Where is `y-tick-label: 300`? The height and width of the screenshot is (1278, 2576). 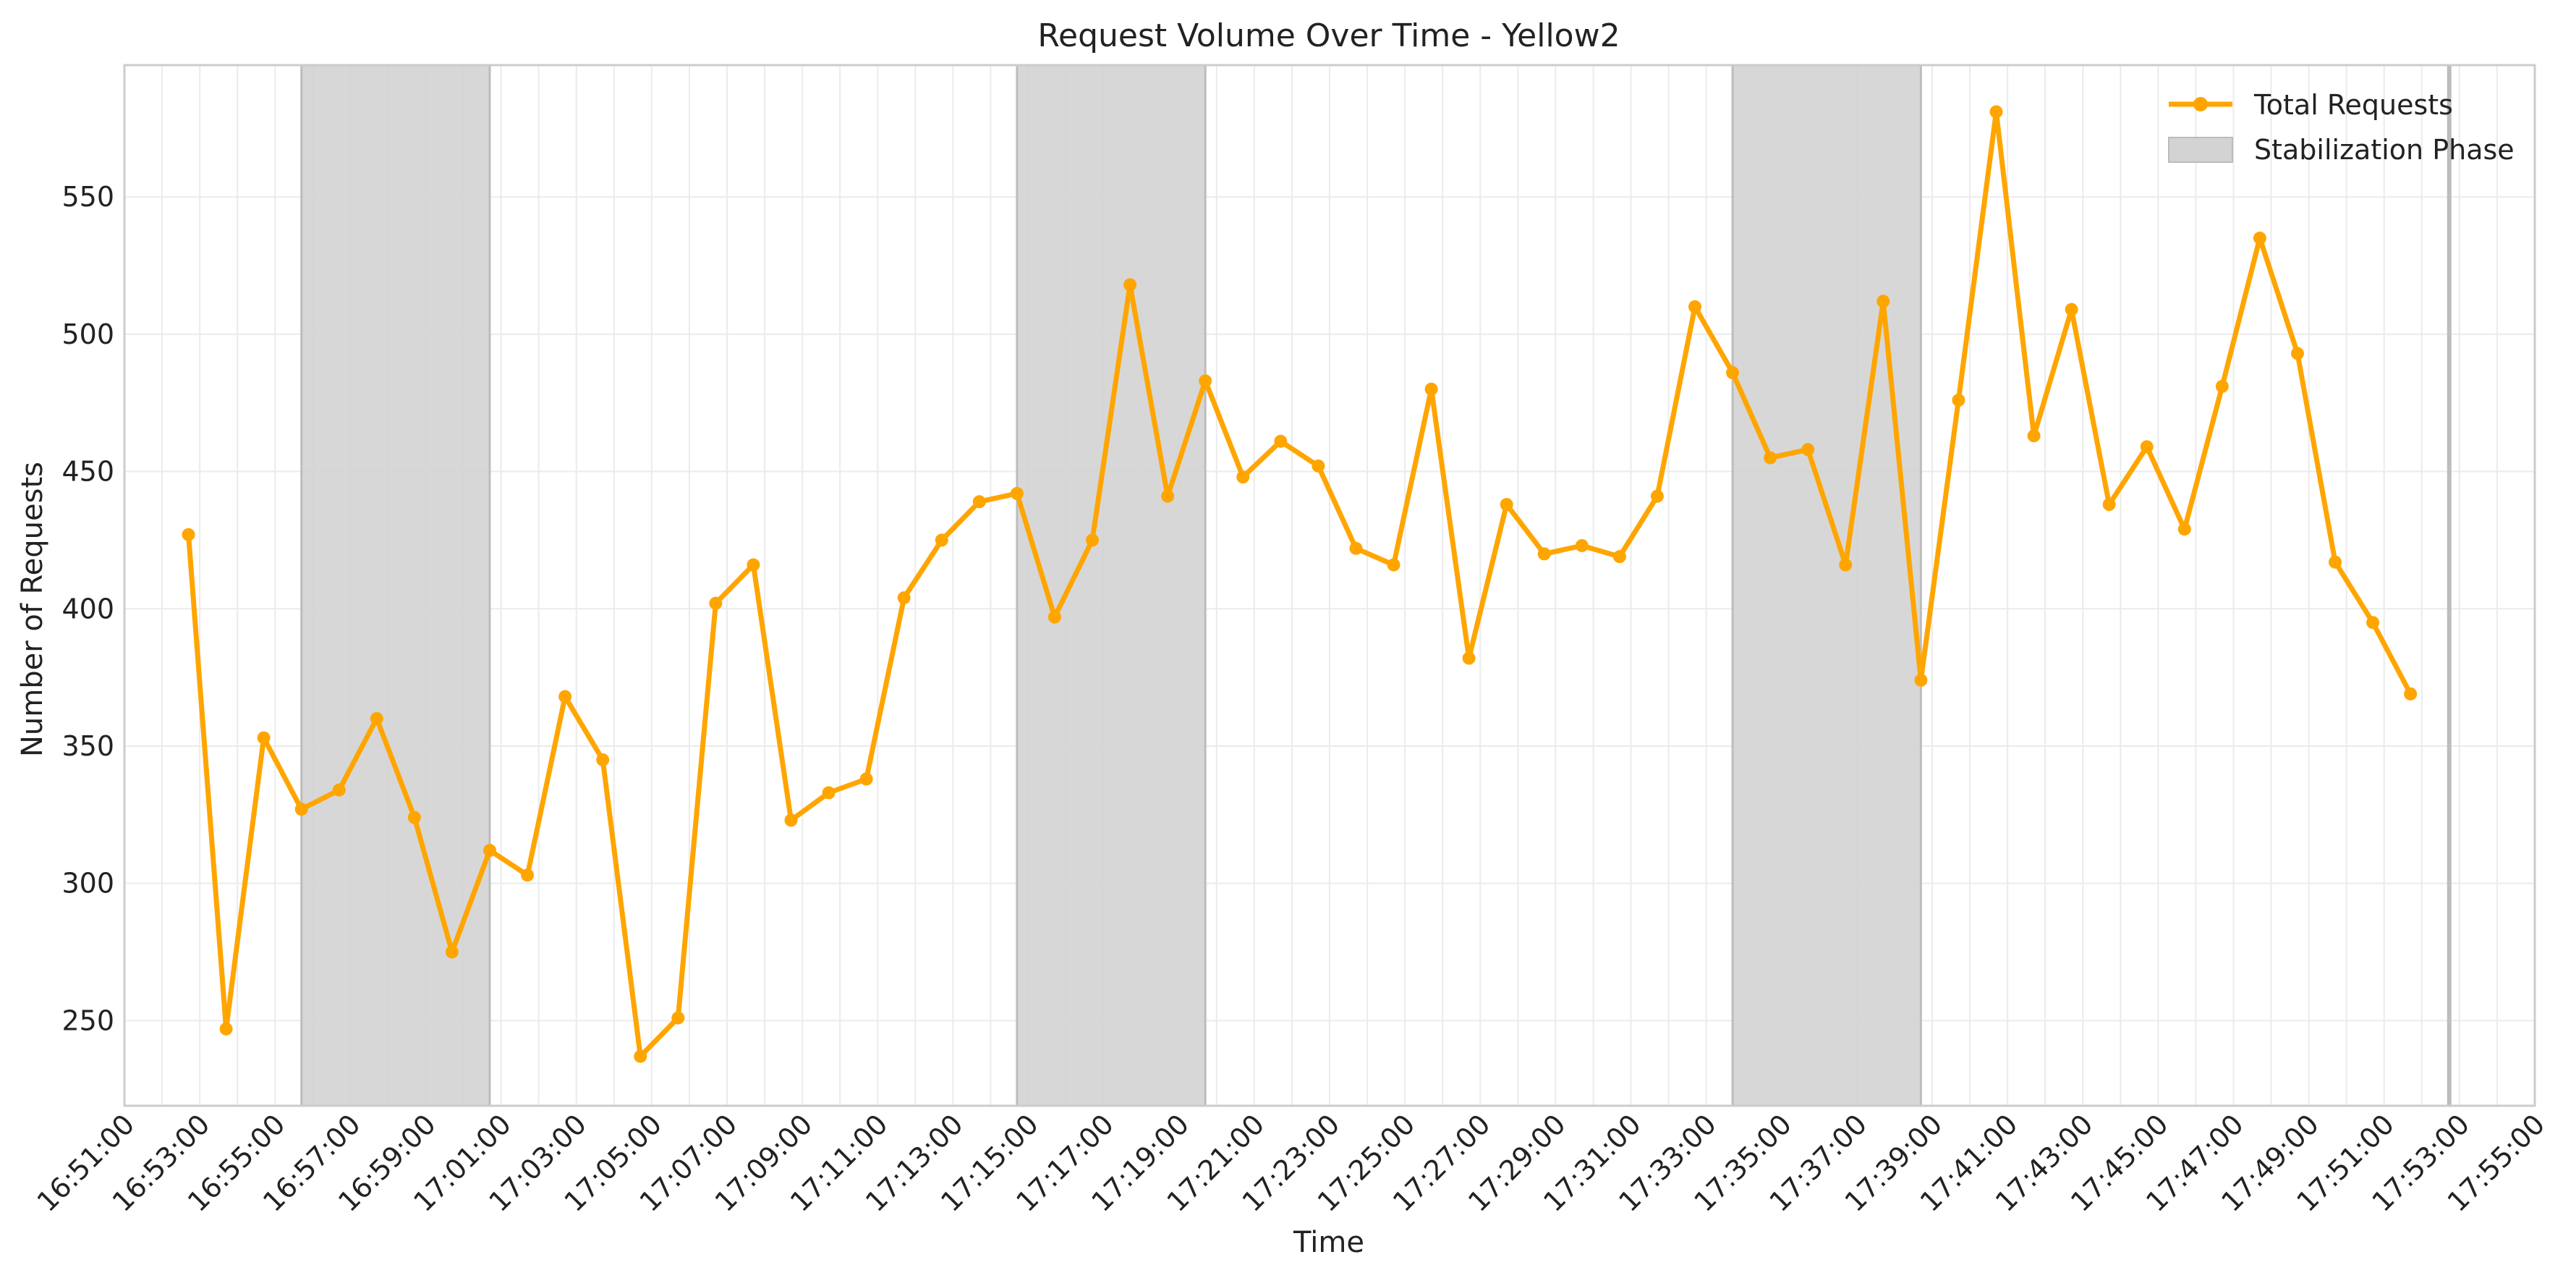
y-tick-label: 300 is located at coordinates (87, 884).